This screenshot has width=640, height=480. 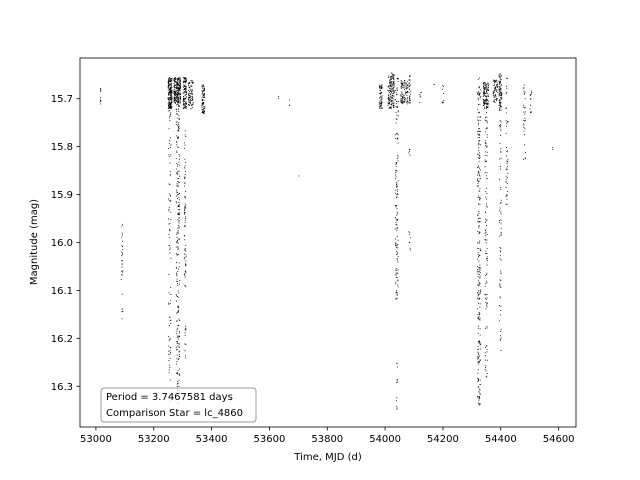 I want to click on x-axis-label: Time, MJD (d), so click(x=327, y=457).